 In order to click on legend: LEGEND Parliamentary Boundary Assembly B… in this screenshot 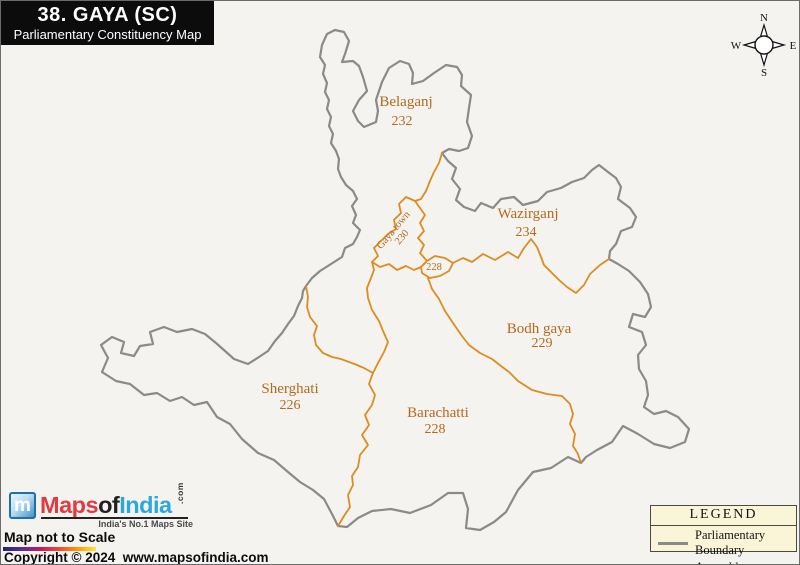, I will do `click(723, 534)`.